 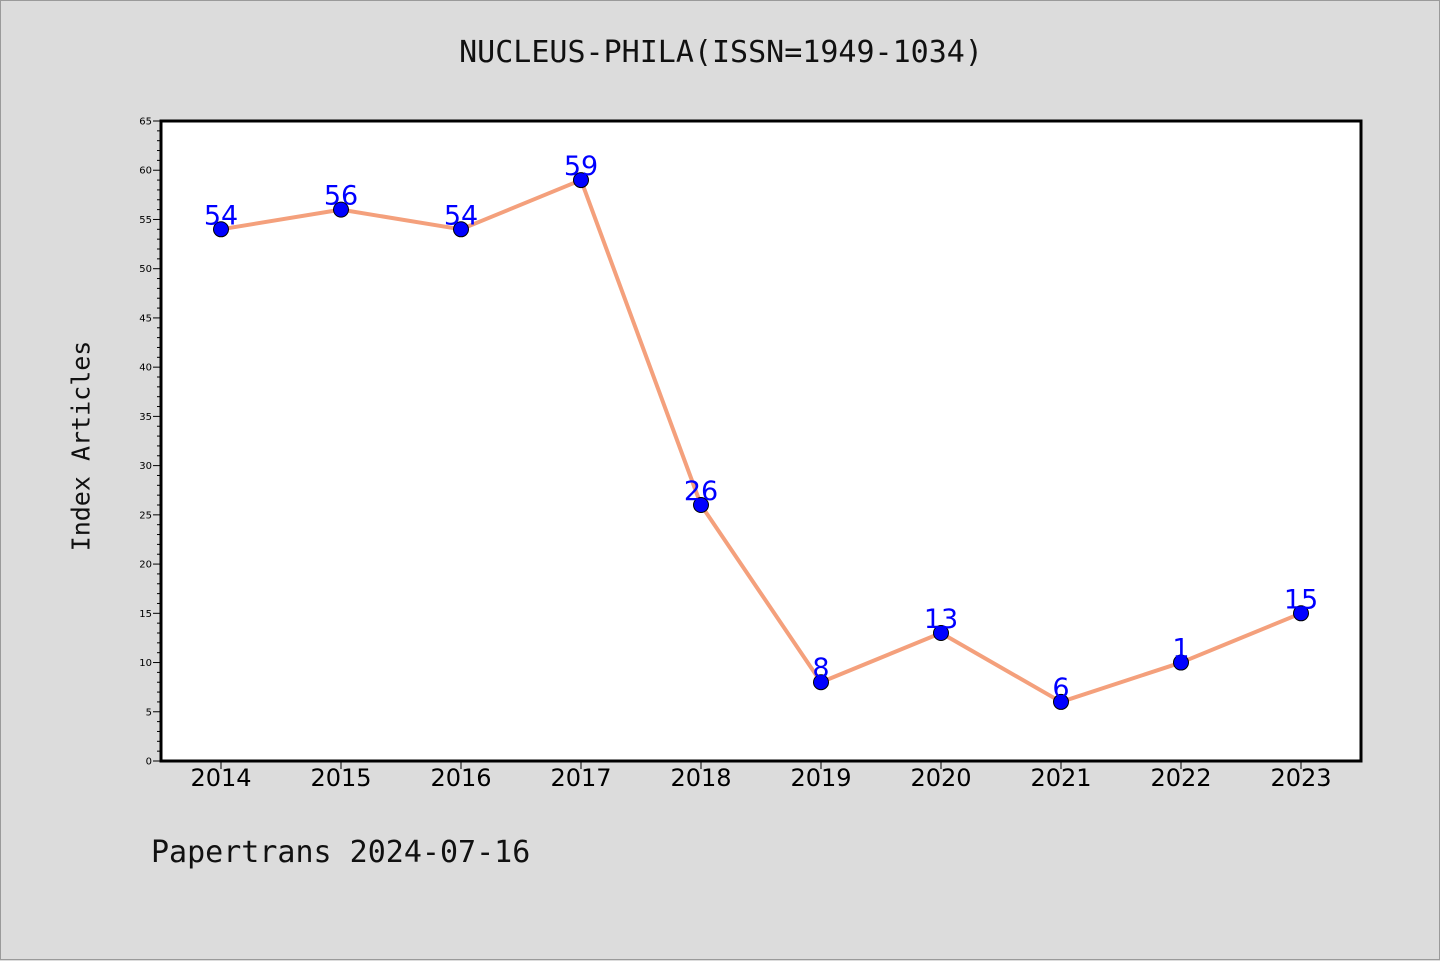 I want to click on x-tick-label: 2023, so click(x=1300, y=778).